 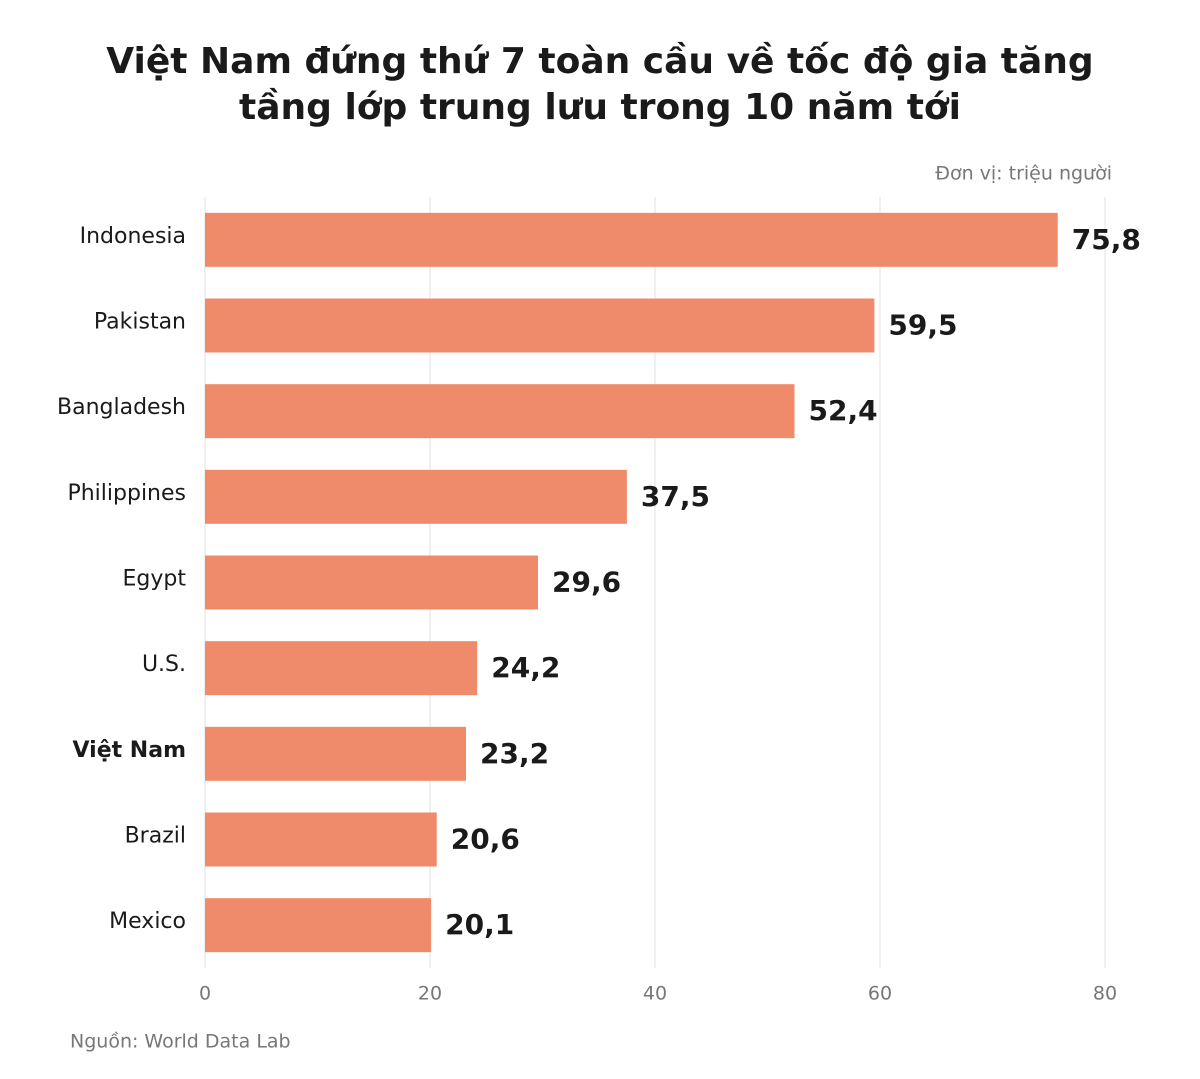 What do you see at coordinates (180, 1042) in the screenshot?
I see `source: Nguồn: World Data Lab` at bounding box center [180, 1042].